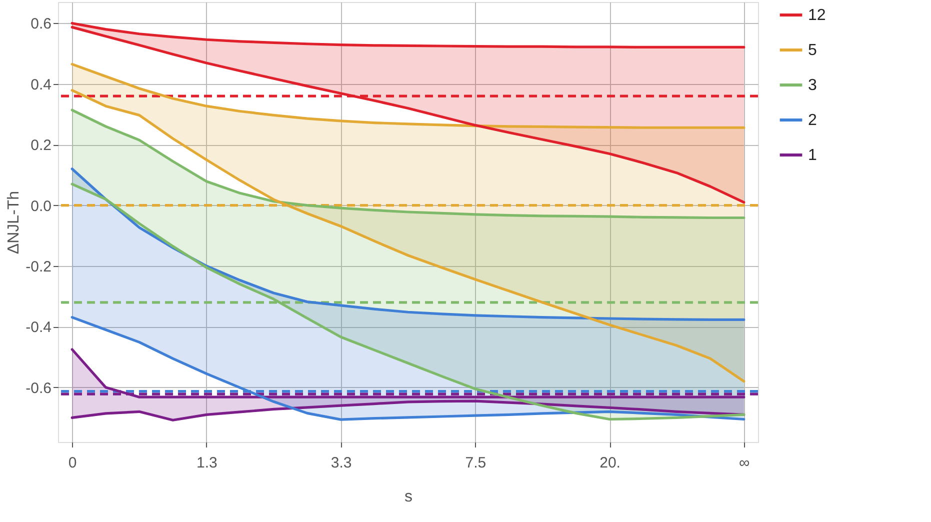 This screenshot has height=522, width=931. I want to click on x-tick-label: 3.3, so click(341, 463).